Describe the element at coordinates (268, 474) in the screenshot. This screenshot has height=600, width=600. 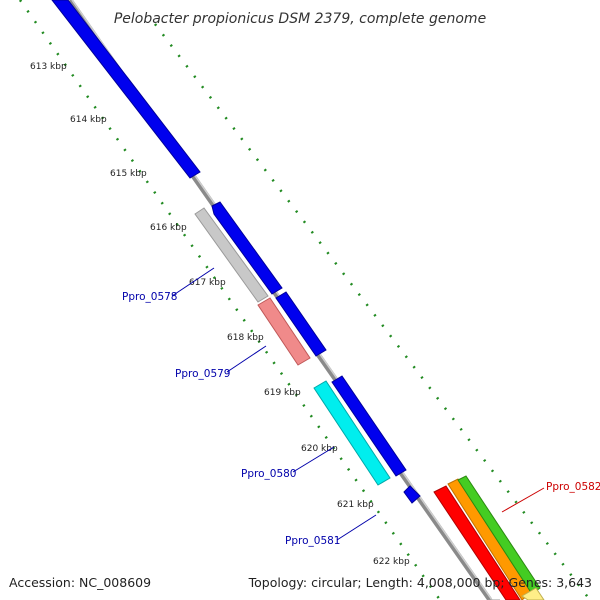
I see `gene-label-ppro-0580: Ppro_0580` at that location.